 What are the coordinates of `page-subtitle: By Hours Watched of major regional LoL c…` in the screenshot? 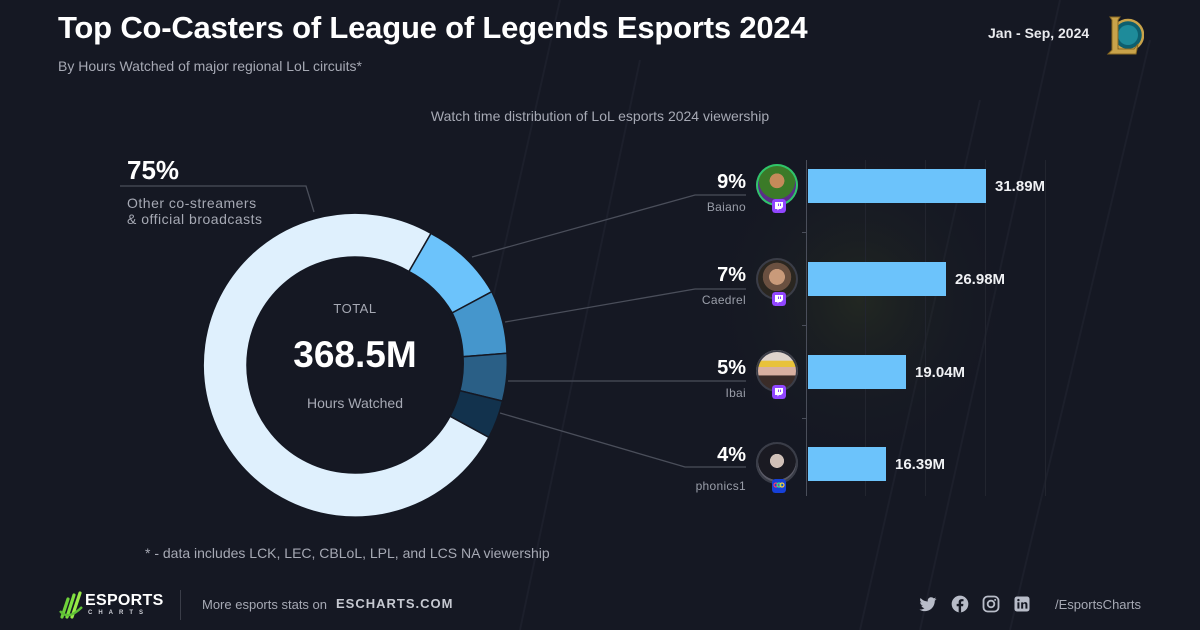 It's located at (210, 66).